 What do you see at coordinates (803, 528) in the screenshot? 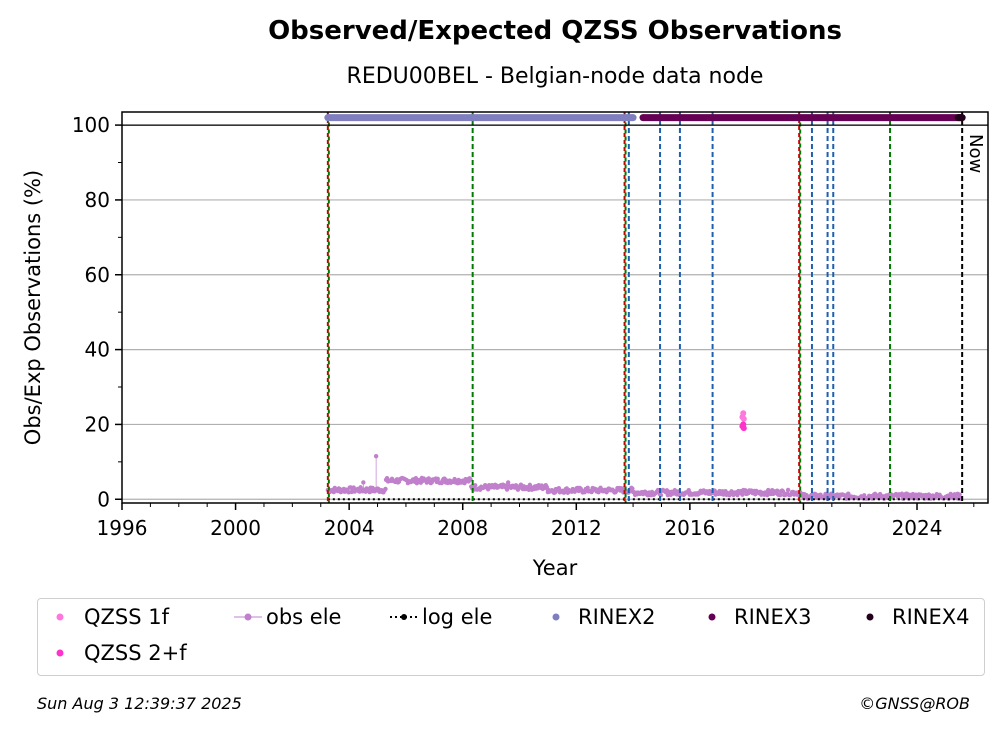
I see `x-tick-label: 2020` at bounding box center [803, 528].